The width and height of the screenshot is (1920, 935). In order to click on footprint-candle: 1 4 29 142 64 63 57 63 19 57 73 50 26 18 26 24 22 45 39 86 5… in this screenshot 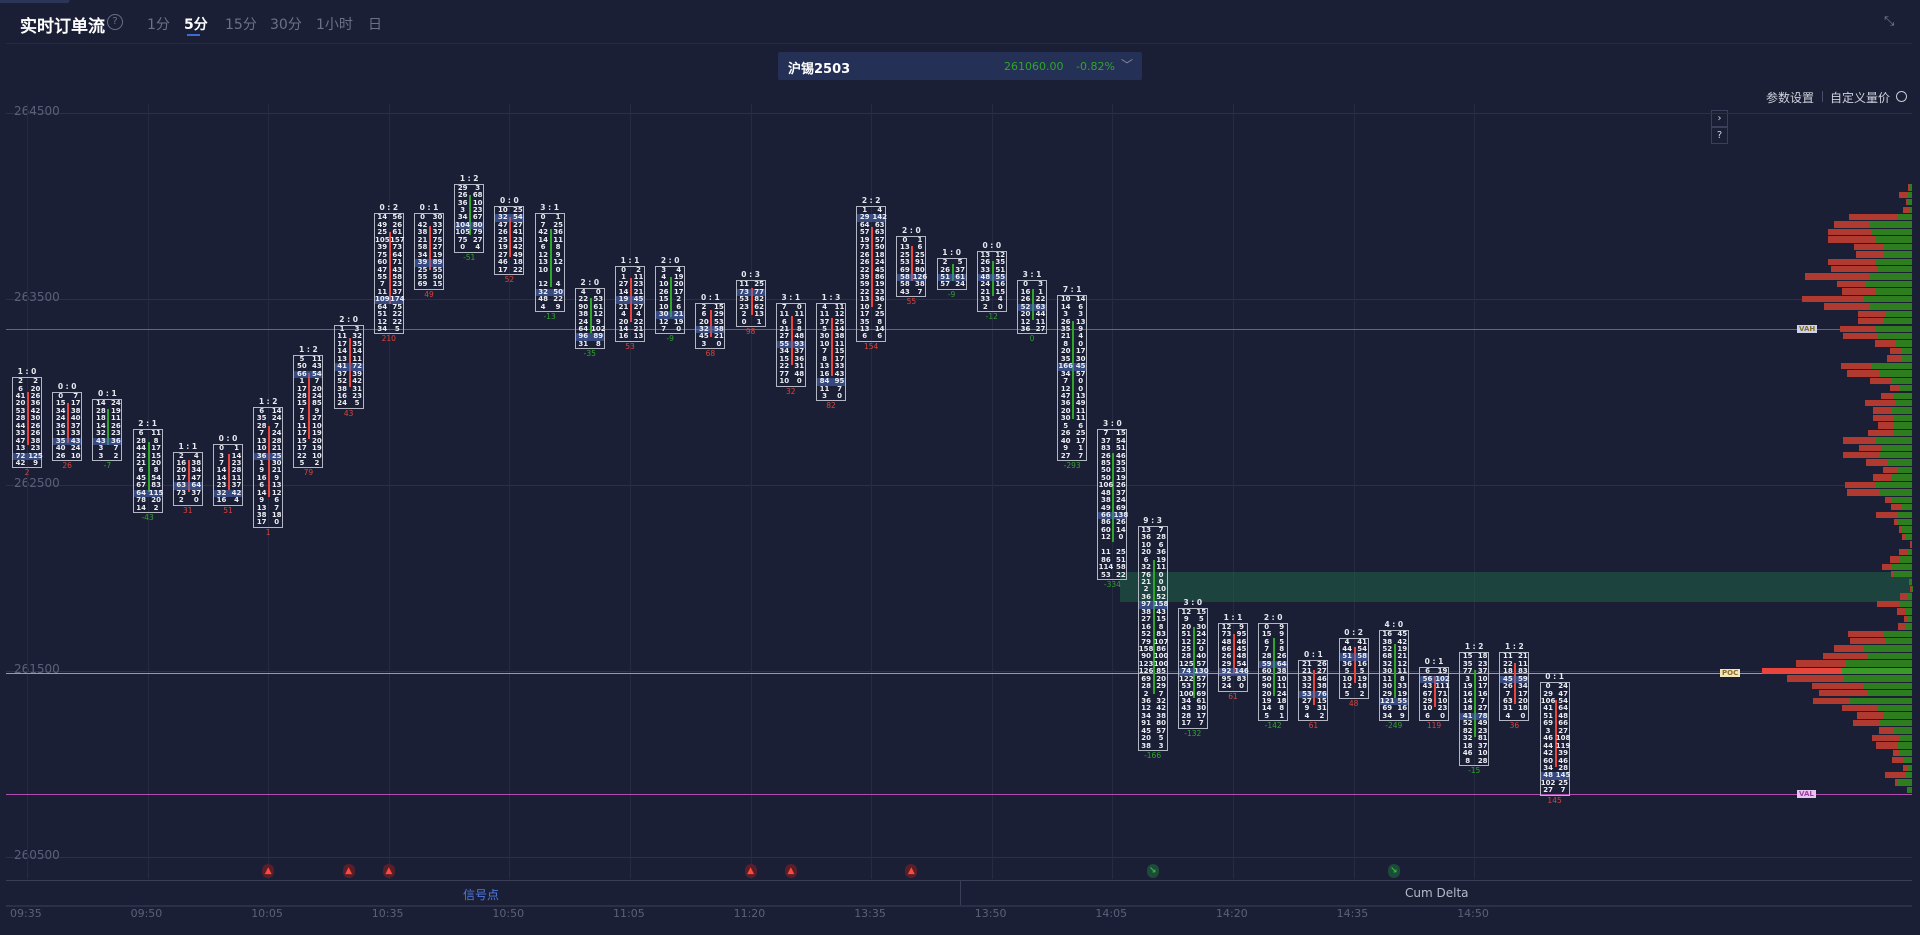, I will do `click(871, 274)`.